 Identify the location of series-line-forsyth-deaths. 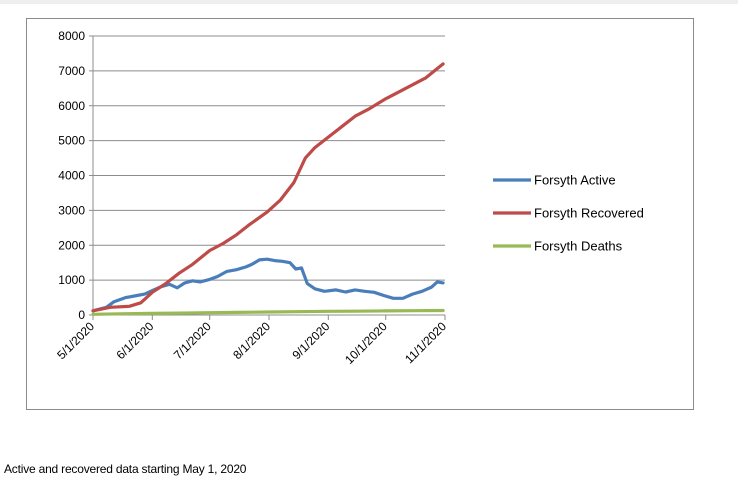
(268, 312).